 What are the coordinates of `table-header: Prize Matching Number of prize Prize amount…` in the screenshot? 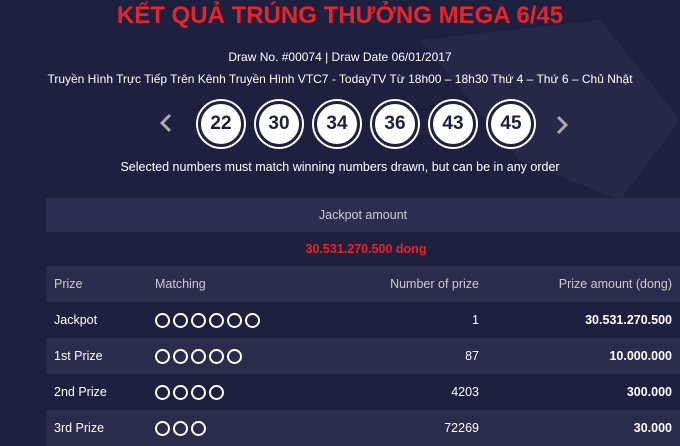 It's located at (363, 284).